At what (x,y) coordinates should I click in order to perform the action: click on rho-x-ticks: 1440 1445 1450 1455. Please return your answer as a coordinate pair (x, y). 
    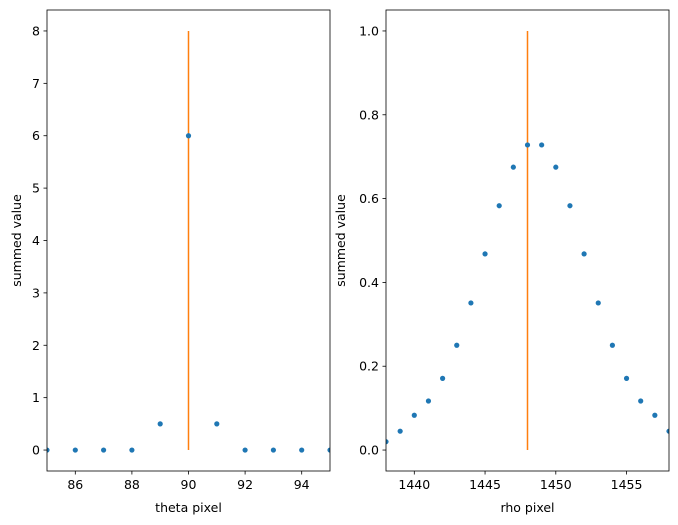
    Looking at the image, I should click on (520, 481).